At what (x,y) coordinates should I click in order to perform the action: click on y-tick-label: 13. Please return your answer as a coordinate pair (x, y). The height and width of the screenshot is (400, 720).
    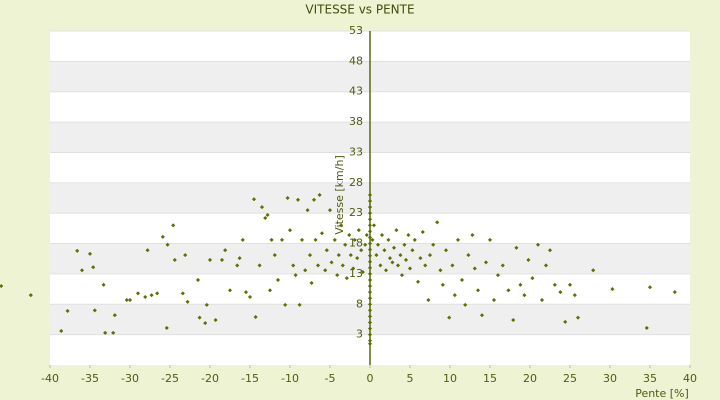
    Looking at the image, I should click on (356, 273).